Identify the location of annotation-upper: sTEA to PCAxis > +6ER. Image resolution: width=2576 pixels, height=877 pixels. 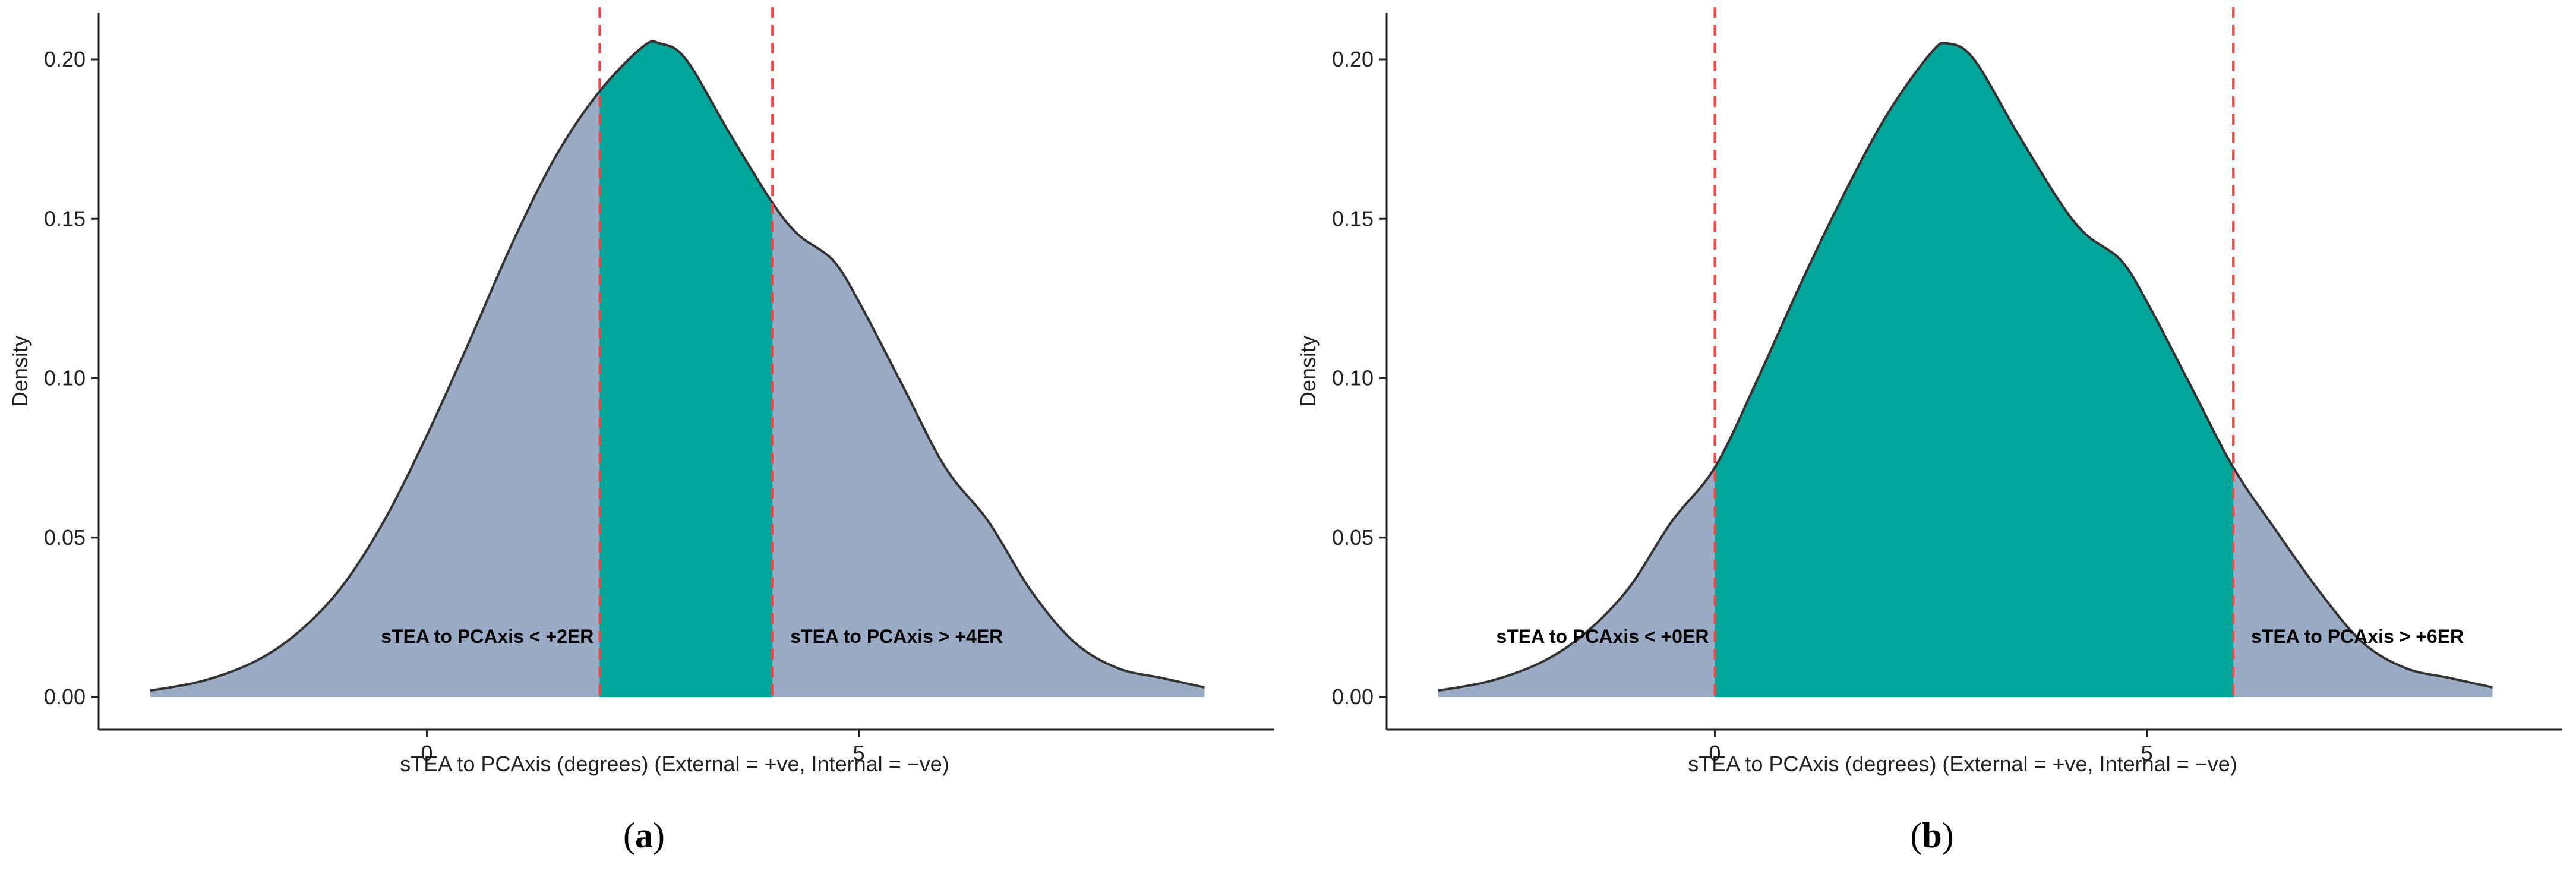
(2357, 636).